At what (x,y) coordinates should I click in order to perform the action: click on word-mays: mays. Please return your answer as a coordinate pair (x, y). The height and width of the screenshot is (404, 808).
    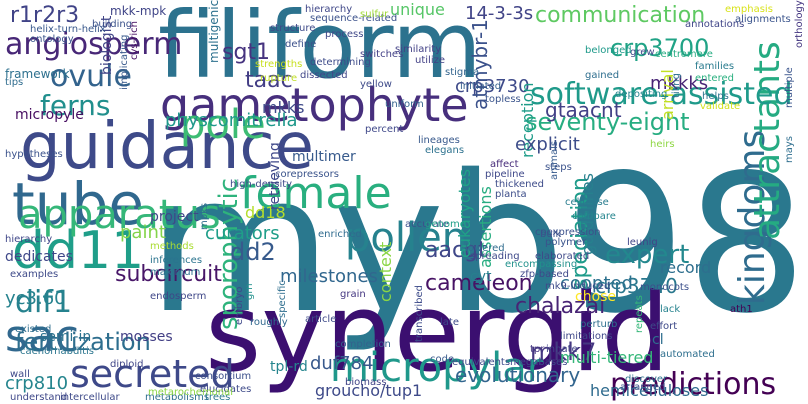
    Looking at the image, I should click on (789, 149).